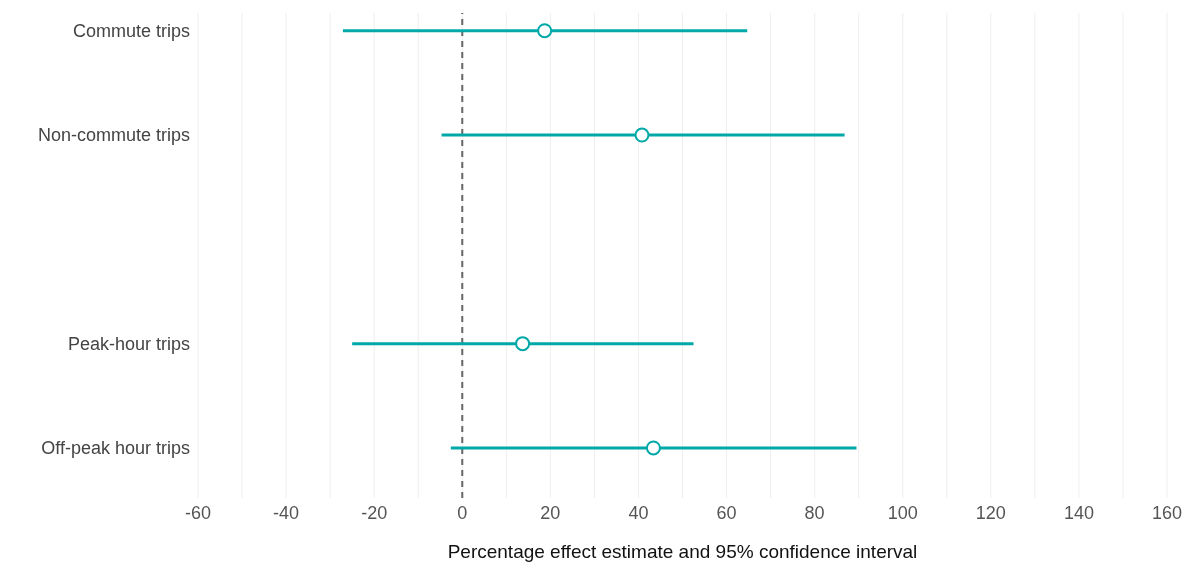 This screenshot has height=575, width=1195. I want to click on x-axis-title: Percentage effect estimate and 95% confidence interval, so click(682, 551).